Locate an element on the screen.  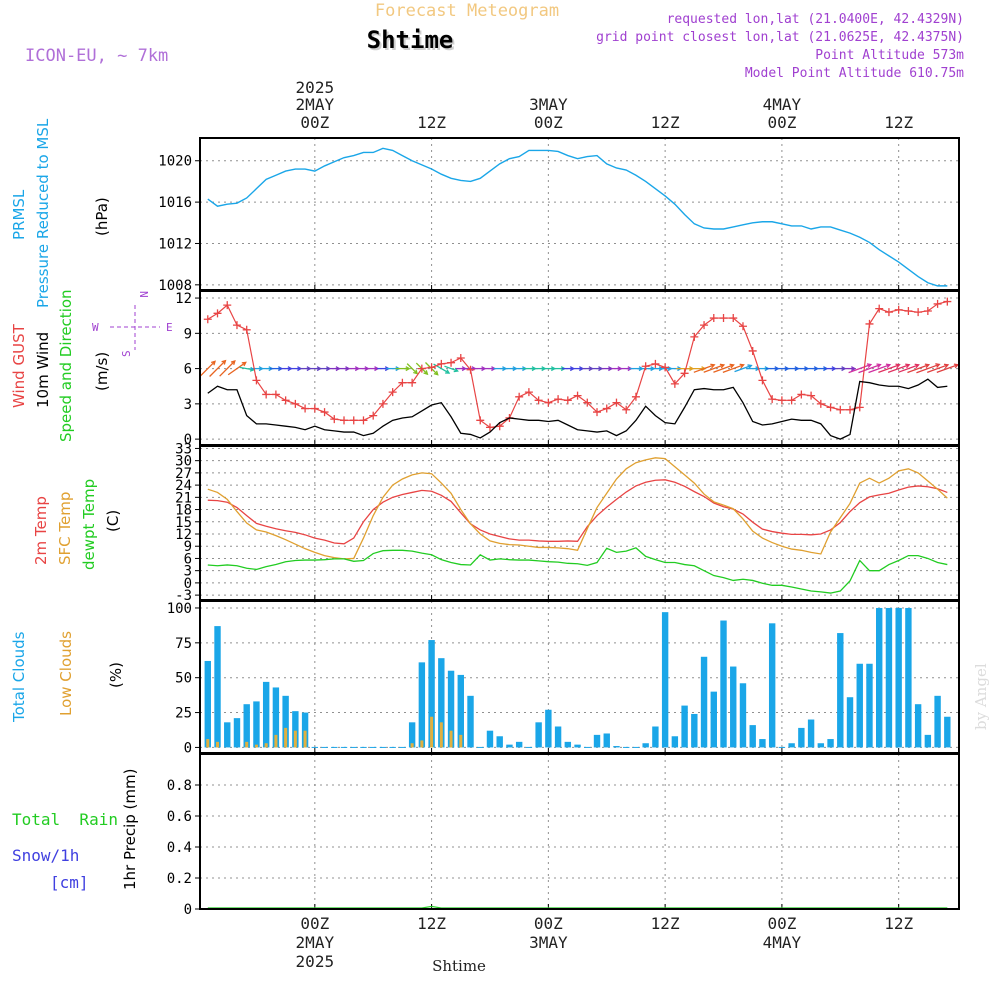
cloud-labels: Total Clouds Low Clouds (%) is located at coordinates (67, 677).